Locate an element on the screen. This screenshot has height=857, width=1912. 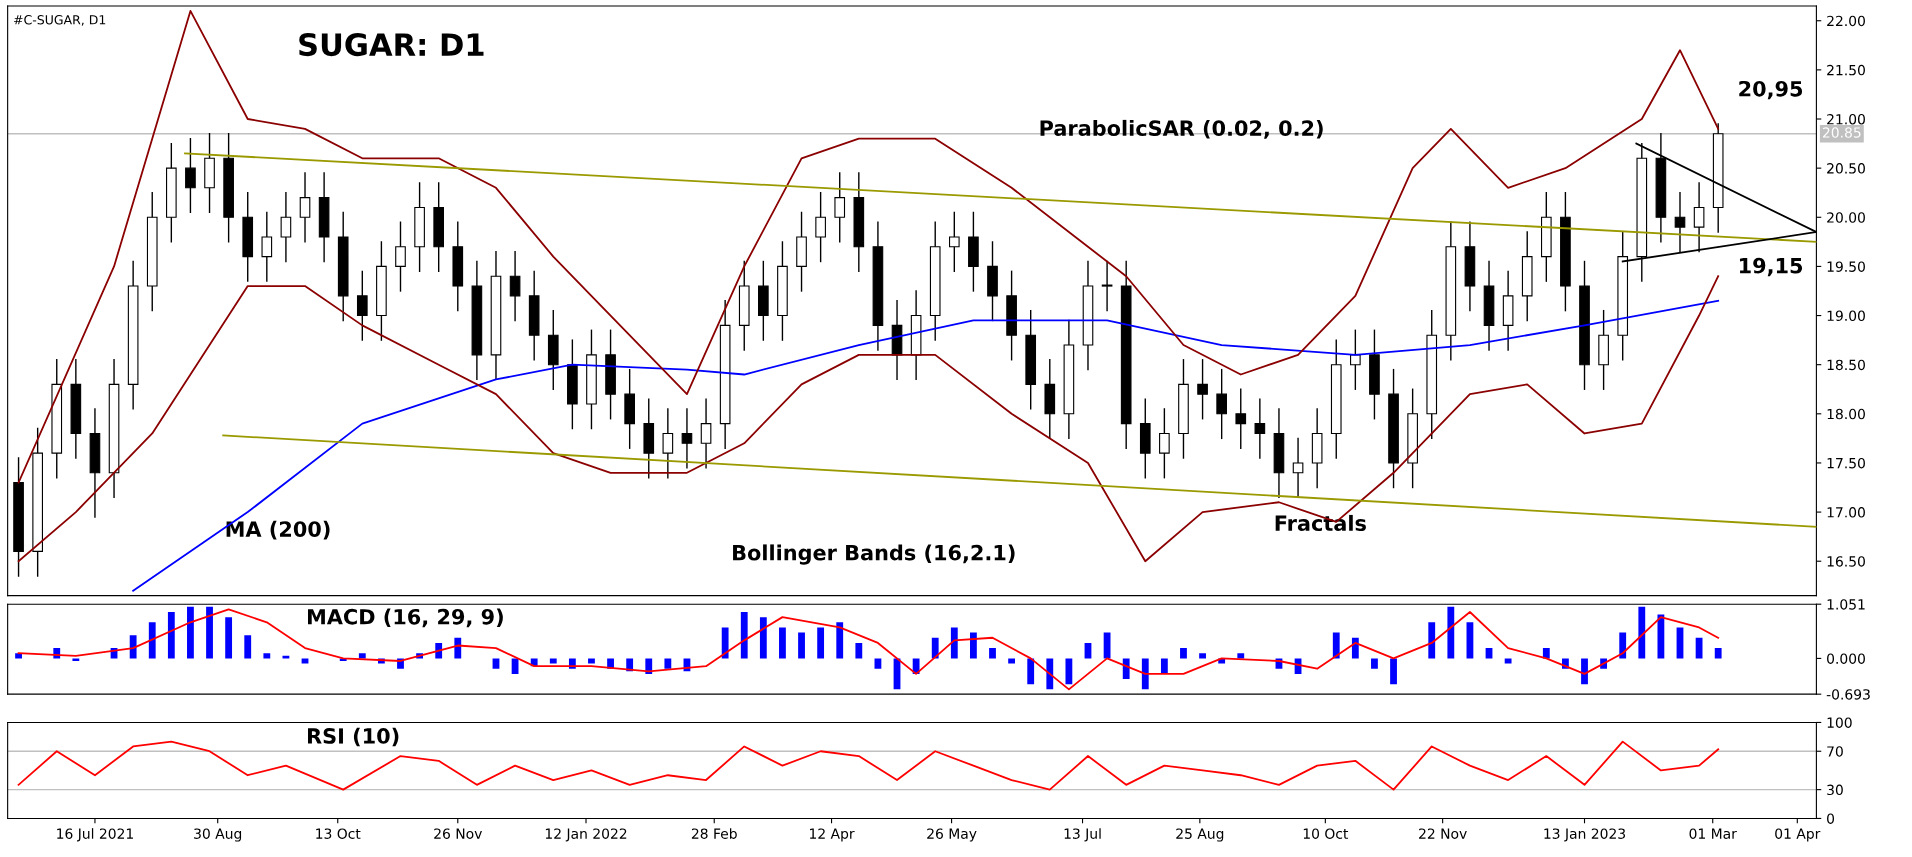
x-tick-label: 22 Nov is located at coordinates (1443, 833).